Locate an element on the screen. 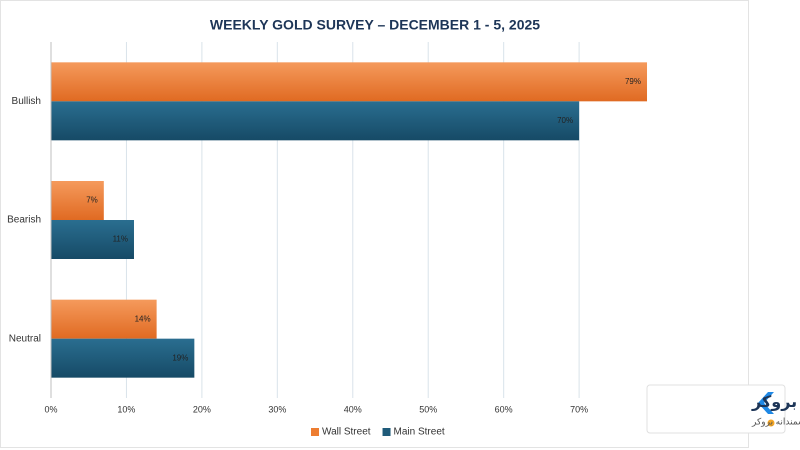 This screenshot has width=800, height=450. x-tick-label: 40% is located at coordinates (353, 409).